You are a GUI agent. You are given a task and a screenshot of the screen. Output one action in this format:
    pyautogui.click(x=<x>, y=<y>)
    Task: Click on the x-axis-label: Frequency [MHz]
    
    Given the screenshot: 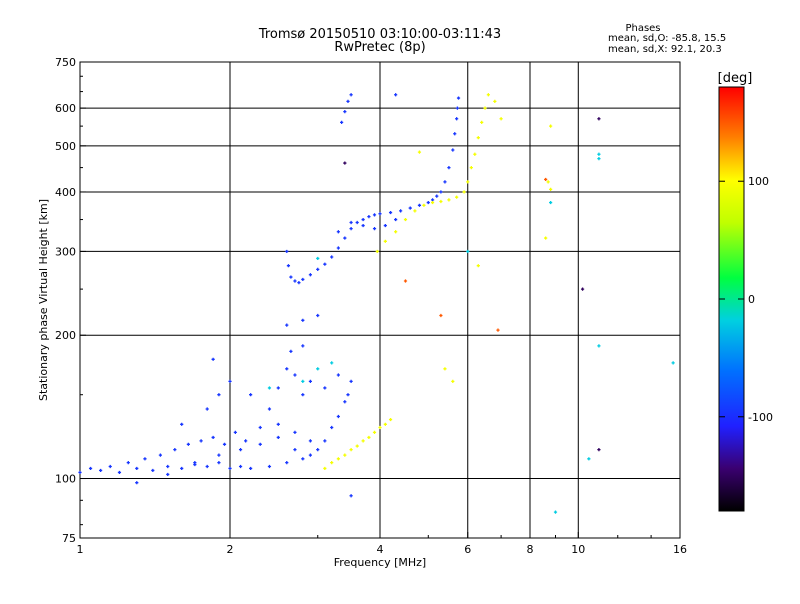 What is the action you would take?
    pyautogui.click(x=380, y=562)
    